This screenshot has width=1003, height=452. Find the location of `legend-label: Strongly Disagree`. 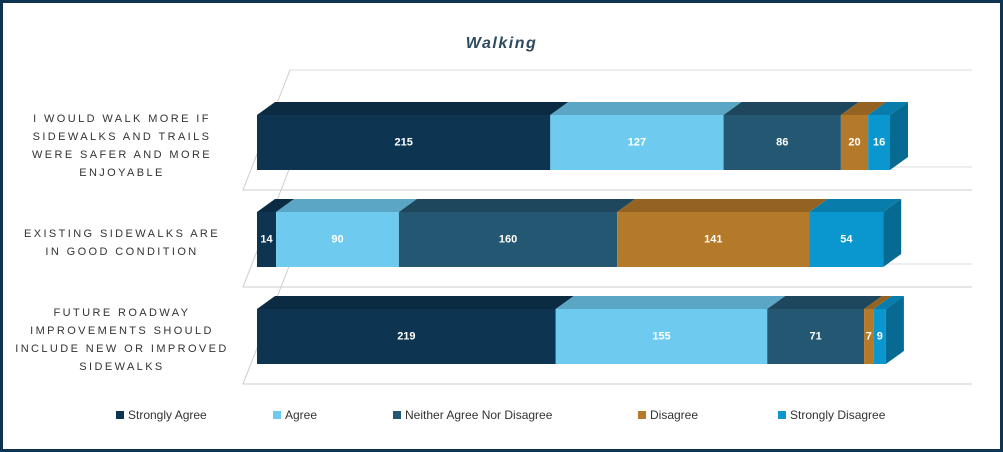

legend-label: Strongly Disagree is located at coordinates (838, 415).